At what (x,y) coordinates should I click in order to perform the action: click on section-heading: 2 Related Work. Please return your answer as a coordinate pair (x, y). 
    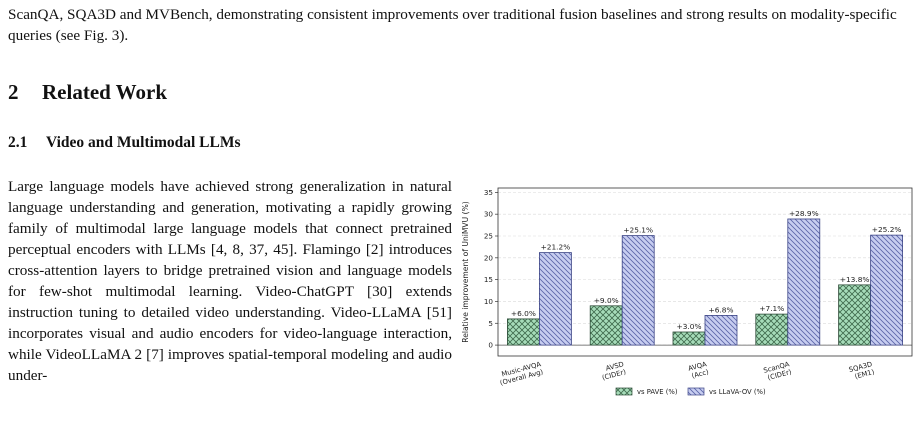
    Looking at the image, I should click on (87, 92).